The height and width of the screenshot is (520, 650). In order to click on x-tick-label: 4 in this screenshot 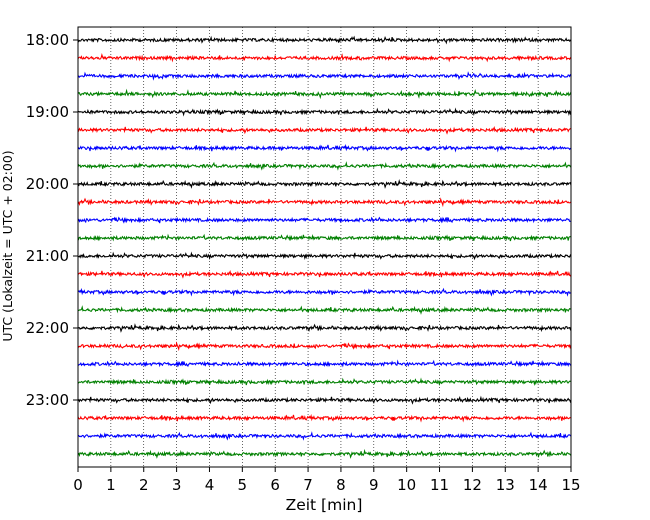, I will do `click(210, 485)`.